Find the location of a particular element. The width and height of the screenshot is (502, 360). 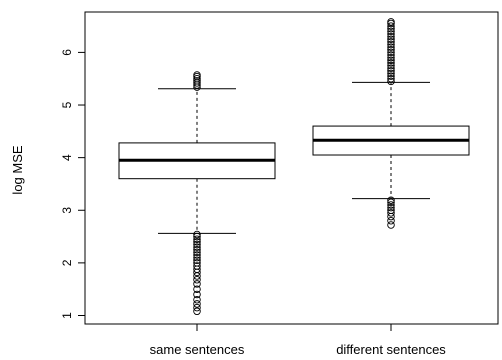

y-tick-label: 6 is located at coordinates (67, 52).